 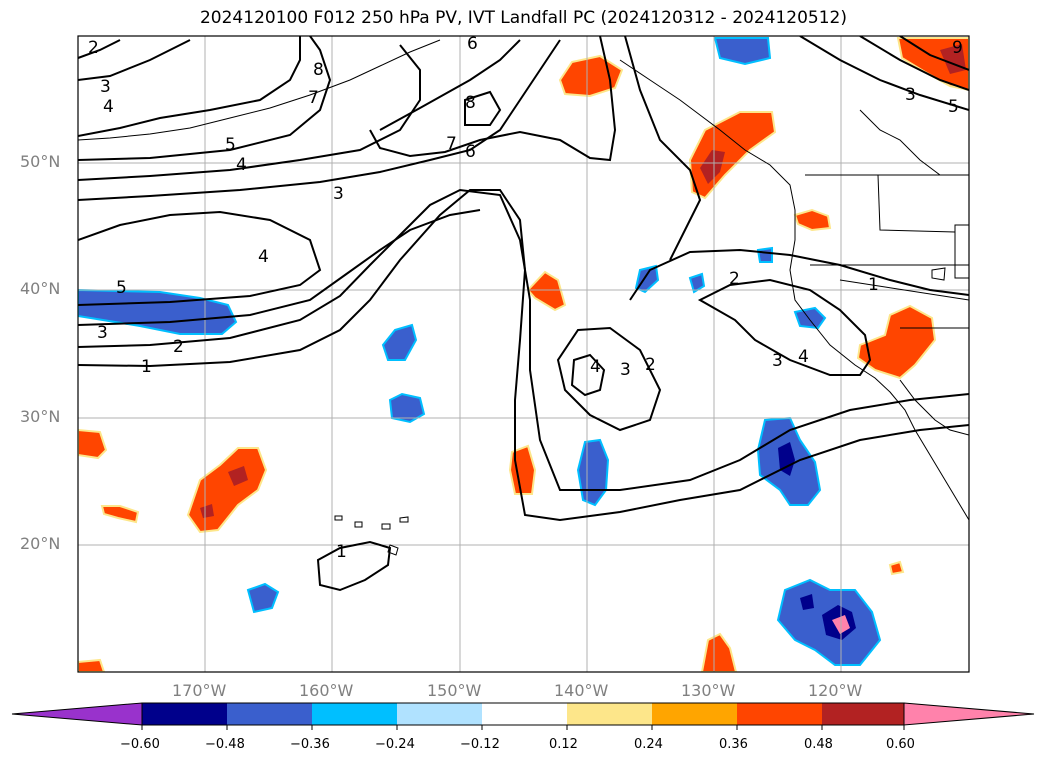 I want to click on colorbar-tick-label: −0.12, so click(x=480, y=744).